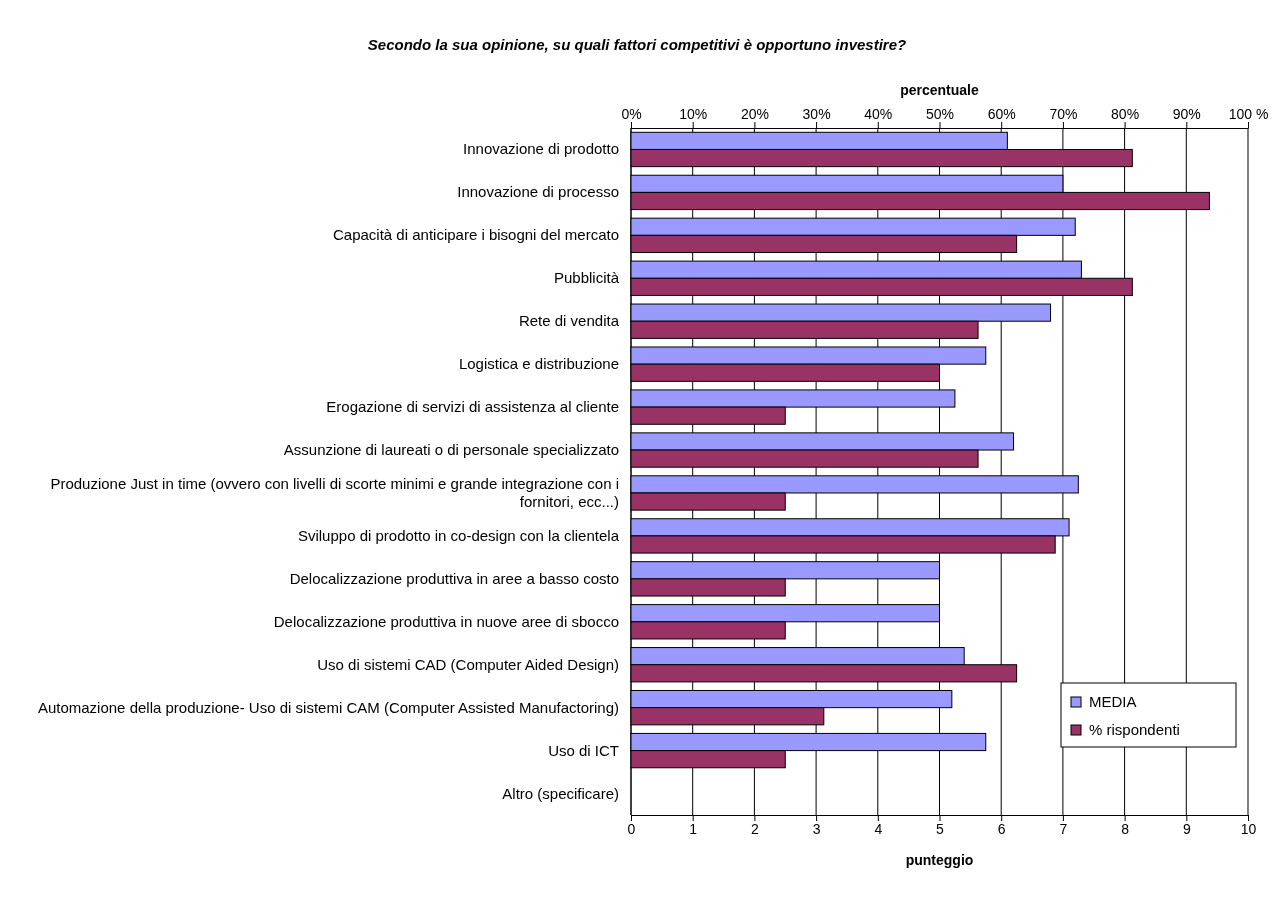 This screenshot has width=1275, height=915. What do you see at coordinates (1248, 114) in the screenshot?
I see `x2-tick-label: 100 %` at bounding box center [1248, 114].